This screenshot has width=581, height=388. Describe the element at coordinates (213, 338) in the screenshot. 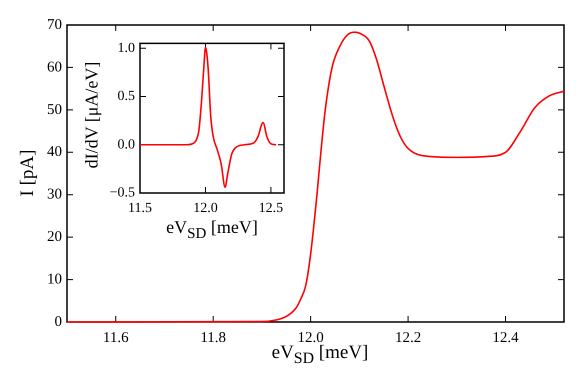

I see `x-tick-label: 11.8` at that location.